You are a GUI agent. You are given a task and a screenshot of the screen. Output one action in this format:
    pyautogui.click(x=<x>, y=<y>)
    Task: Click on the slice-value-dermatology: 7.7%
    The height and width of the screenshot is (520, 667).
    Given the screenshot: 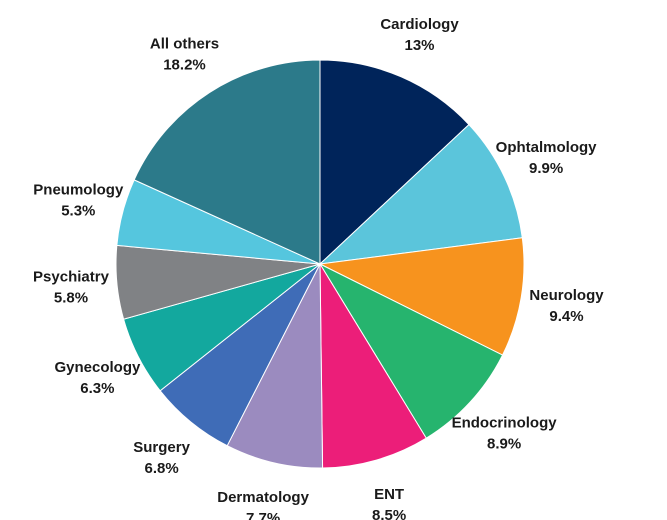 What is the action you would take?
    pyautogui.click(x=263, y=515)
    